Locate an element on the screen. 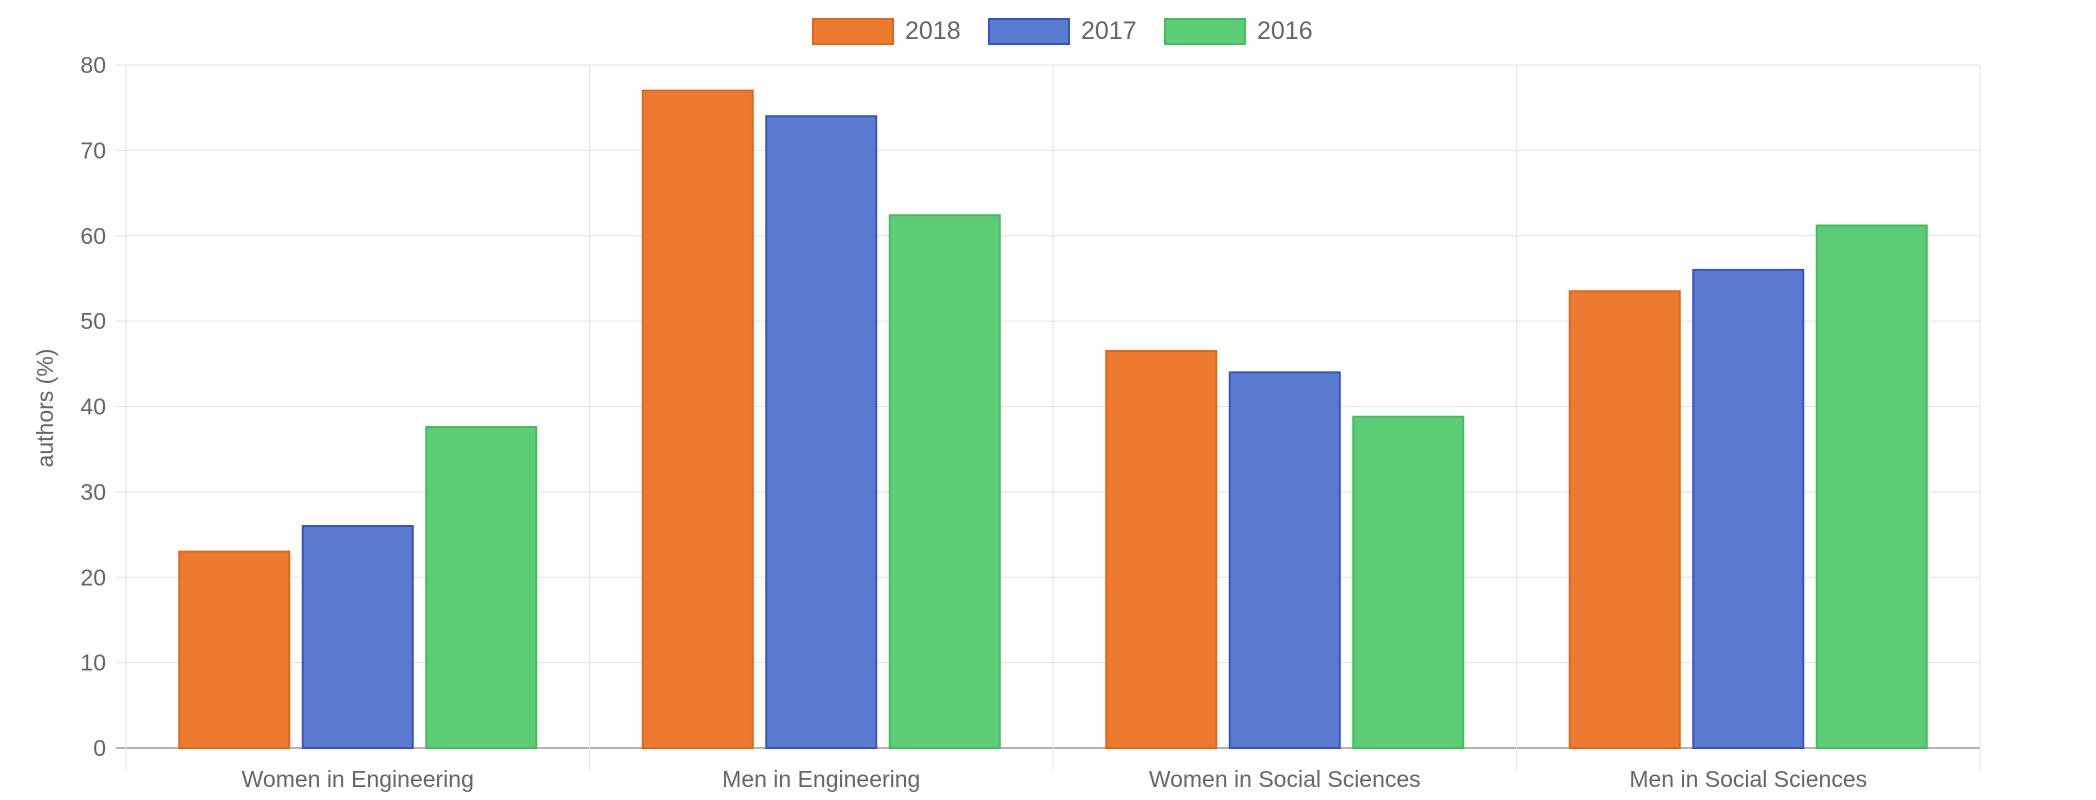  y-tick-label: 30 is located at coordinates (93, 492).